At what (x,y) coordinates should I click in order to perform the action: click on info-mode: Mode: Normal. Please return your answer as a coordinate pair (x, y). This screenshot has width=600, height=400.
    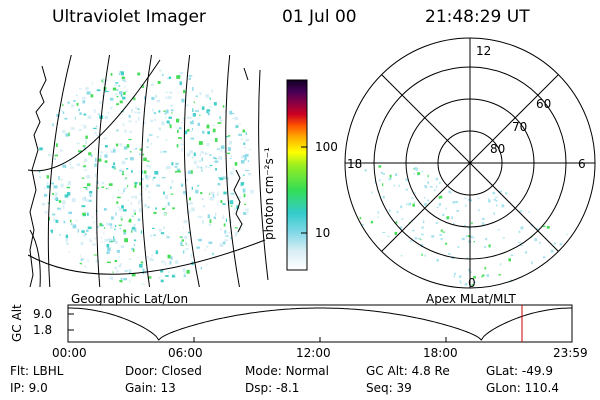
    Looking at the image, I should click on (287, 371).